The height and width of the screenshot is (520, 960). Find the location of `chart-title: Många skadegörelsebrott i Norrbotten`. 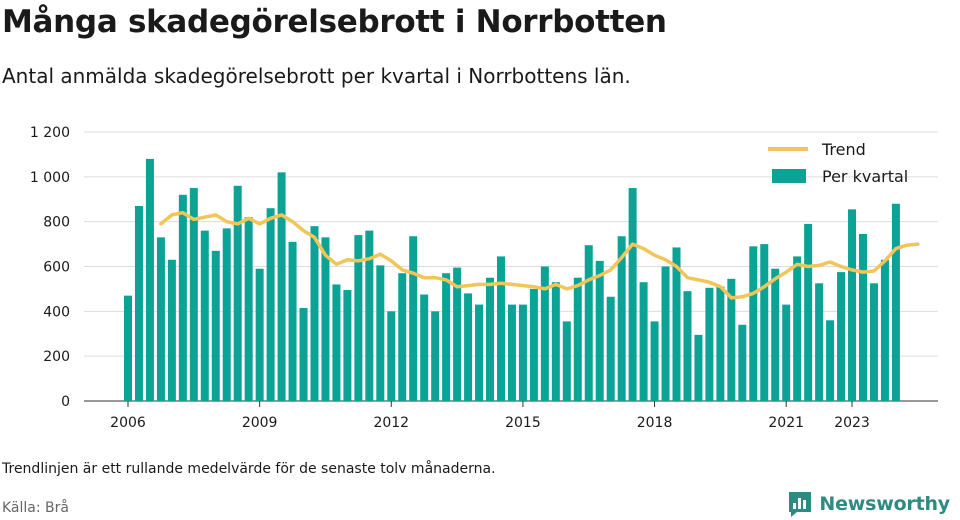

chart-title: Många skadegörelsebrott i Norrbotten is located at coordinates (334, 22).